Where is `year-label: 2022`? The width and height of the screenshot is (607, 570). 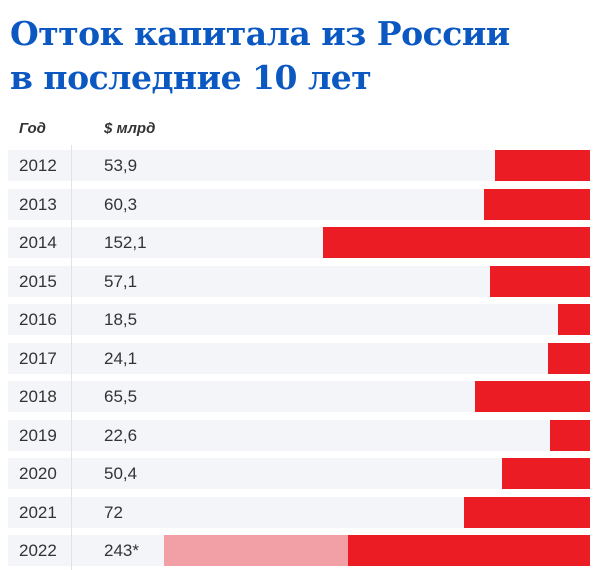 year-label: 2022 is located at coordinates (38, 550).